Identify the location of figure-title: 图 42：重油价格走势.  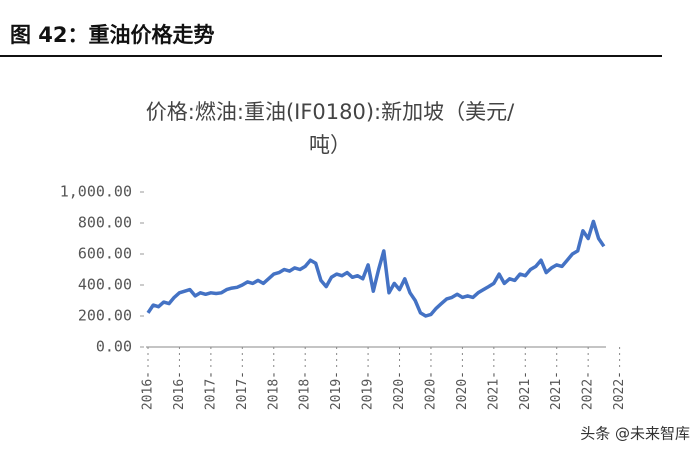
(112, 35).